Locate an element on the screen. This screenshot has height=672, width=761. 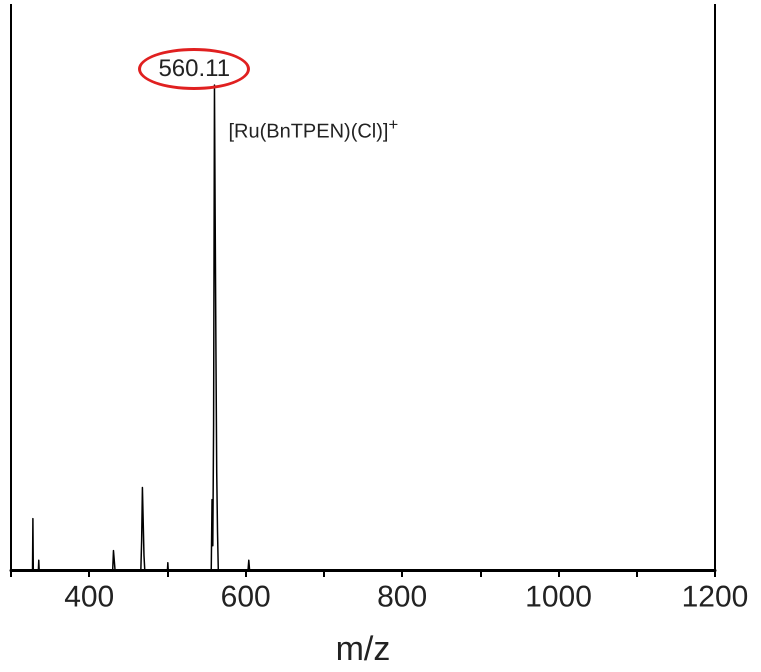
annotation: 560.11 is located at coordinates (194, 69).